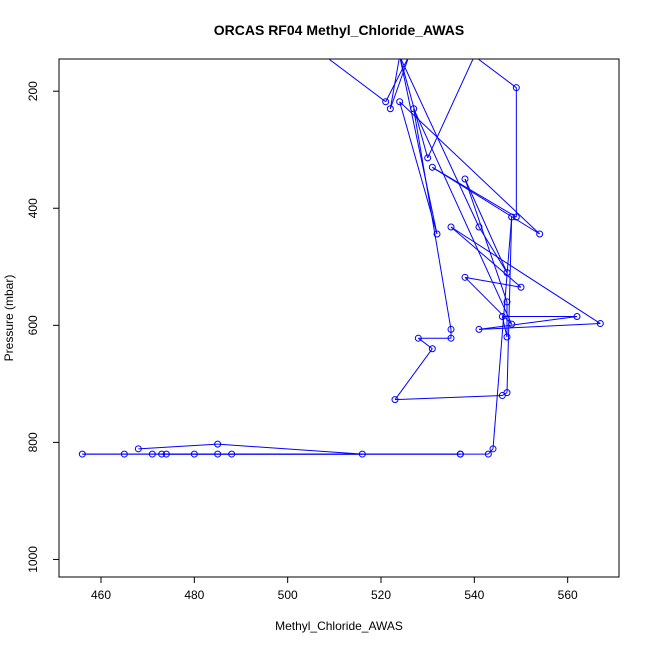 This screenshot has width=650, height=650. I want to click on x-tick-label: 560, so click(568, 595).